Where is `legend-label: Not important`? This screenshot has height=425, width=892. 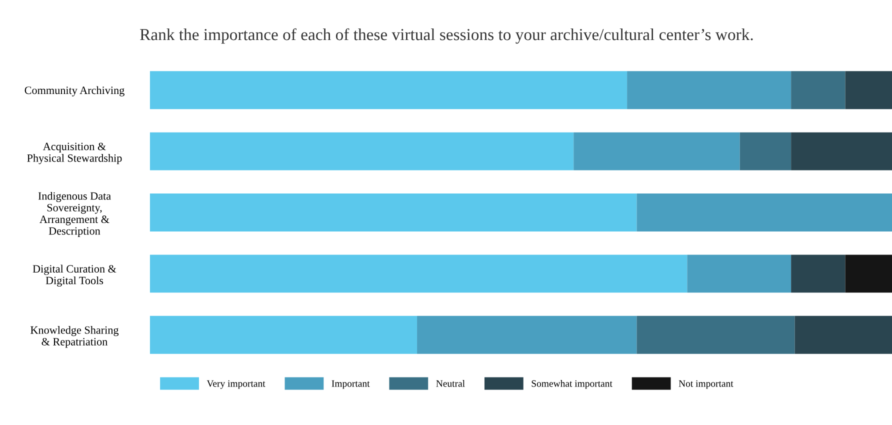
legend-label: Not important is located at coordinates (706, 384).